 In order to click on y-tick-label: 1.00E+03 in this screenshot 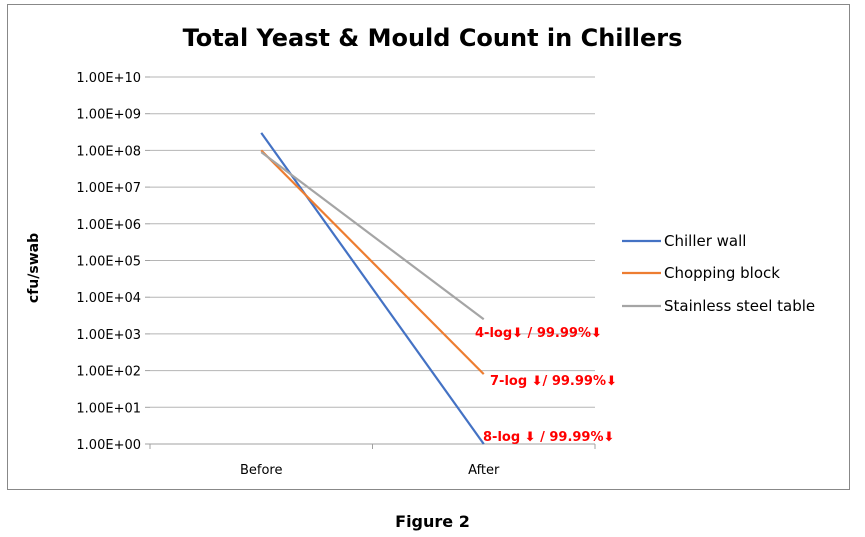, I will do `click(108, 335)`.